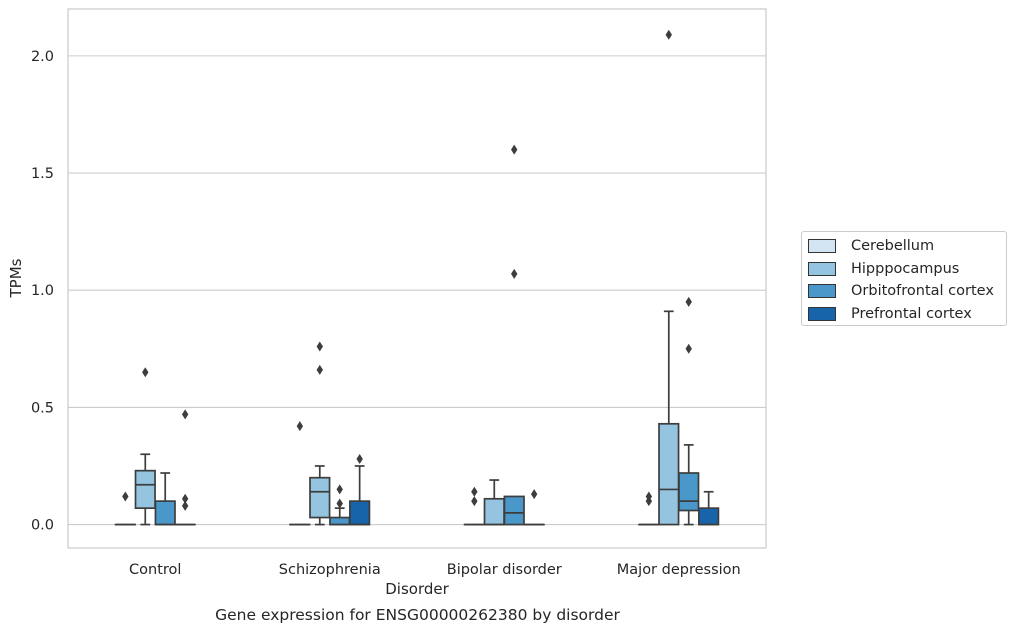 The width and height of the screenshot is (1018, 634). I want to click on x-tick-label: Control, so click(155, 570).